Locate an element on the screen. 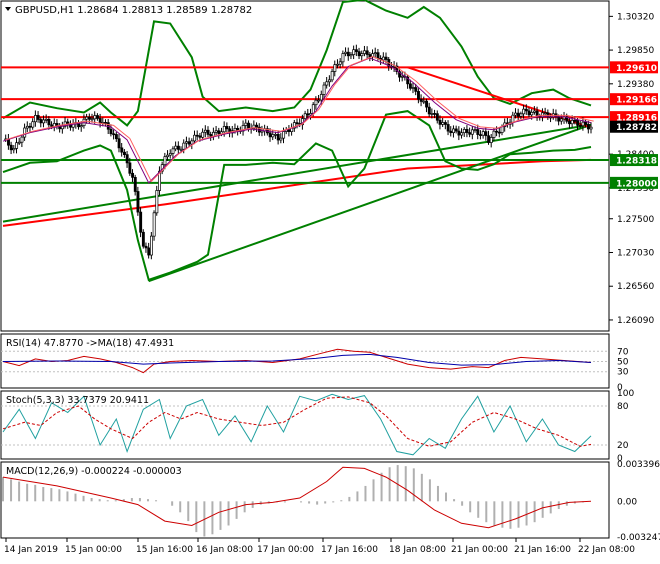 This screenshot has height=564, width=660. level-label-2: 1.28916 is located at coordinates (636, 119).